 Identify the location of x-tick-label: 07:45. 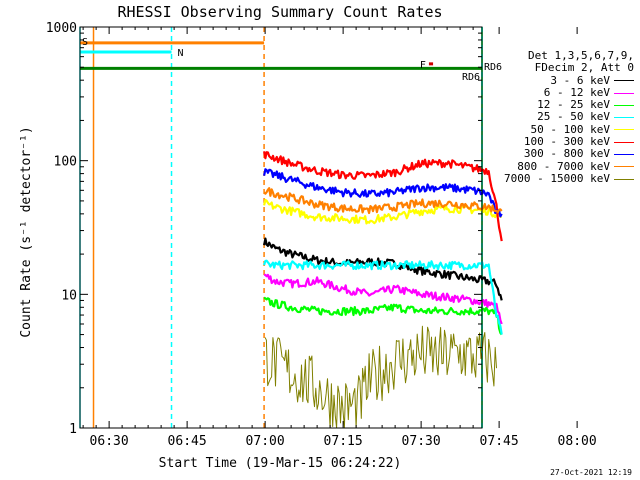
(499, 441).